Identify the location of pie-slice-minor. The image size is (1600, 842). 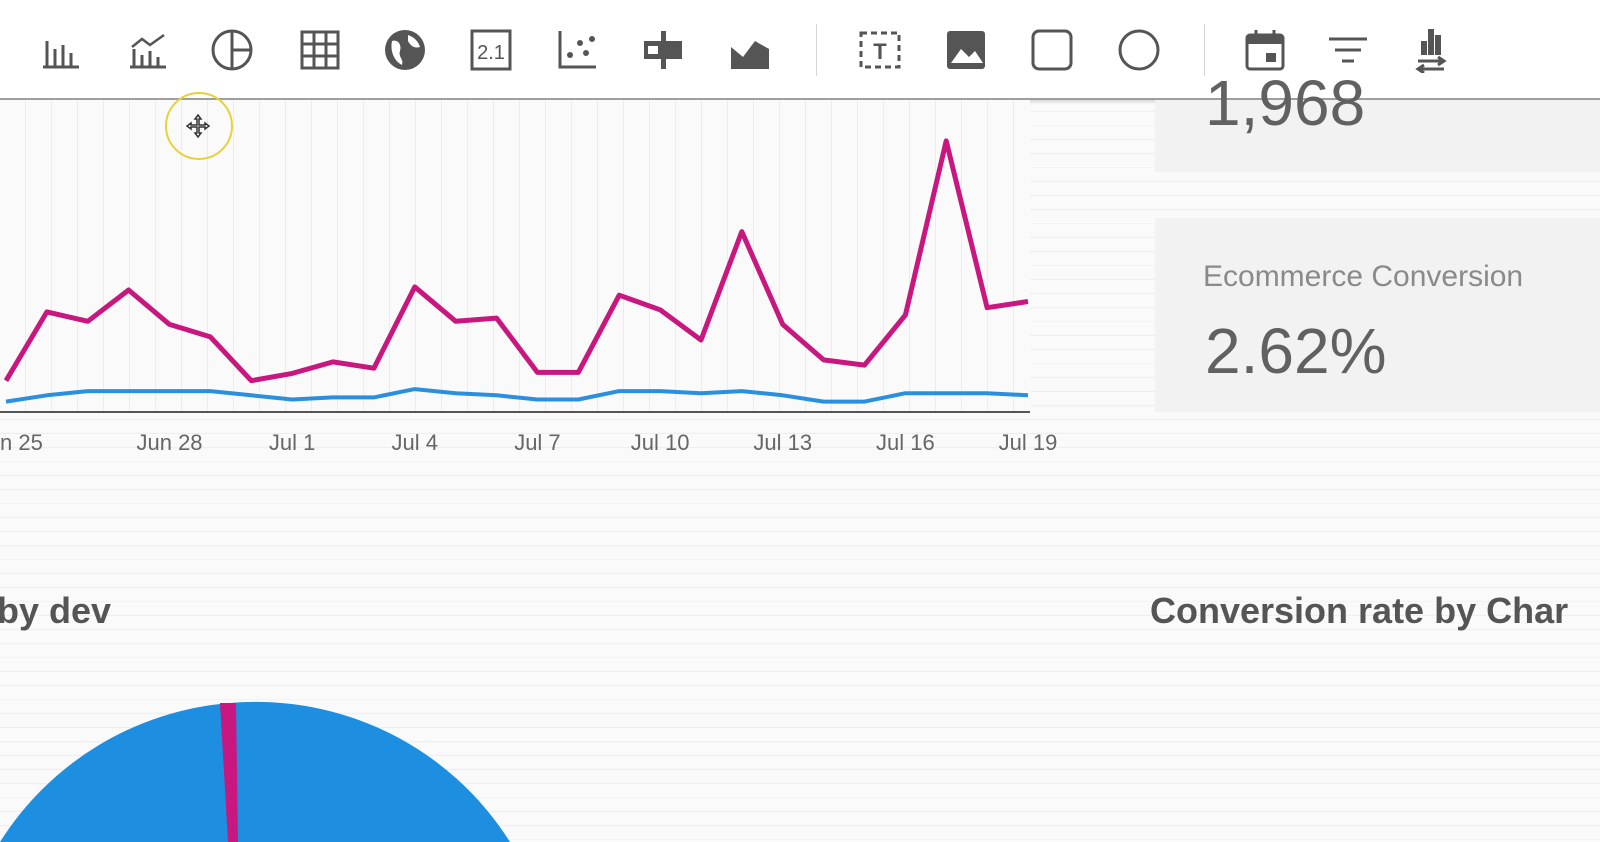
(229, 772).